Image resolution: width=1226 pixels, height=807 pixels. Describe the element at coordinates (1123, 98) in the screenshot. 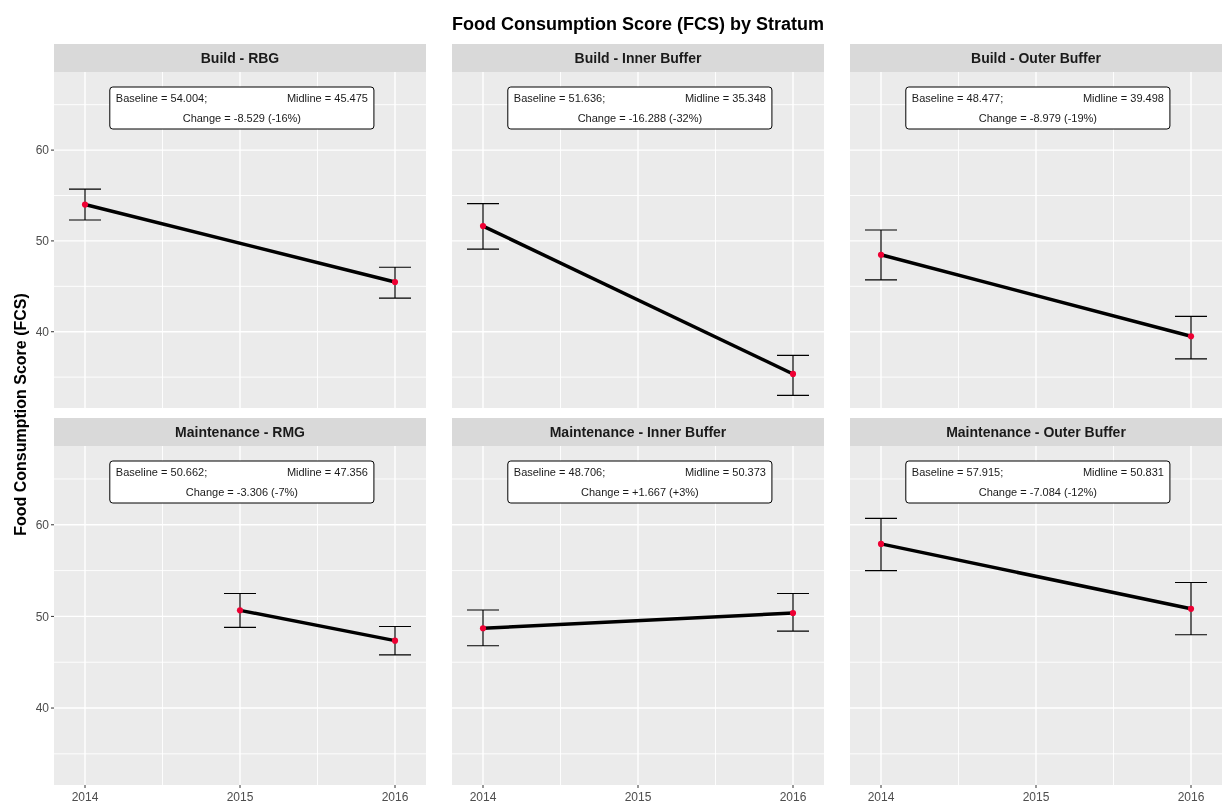

I see `annotation: Midline = 39.498` at that location.